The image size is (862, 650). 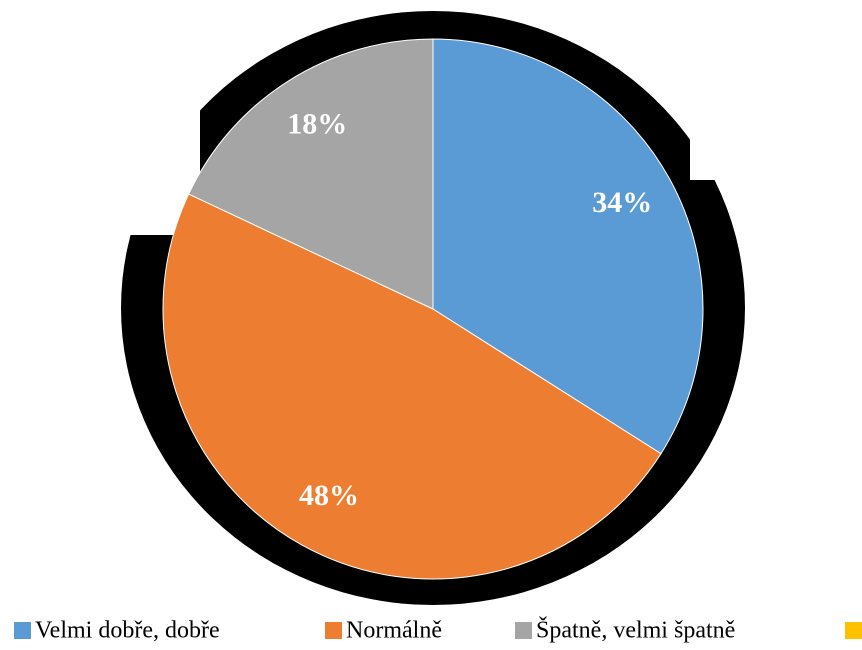 What do you see at coordinates (635, 630) in the screenshot?
I see `legend-label: Špatně, velmi špatně` at bounding box center [635, 630].